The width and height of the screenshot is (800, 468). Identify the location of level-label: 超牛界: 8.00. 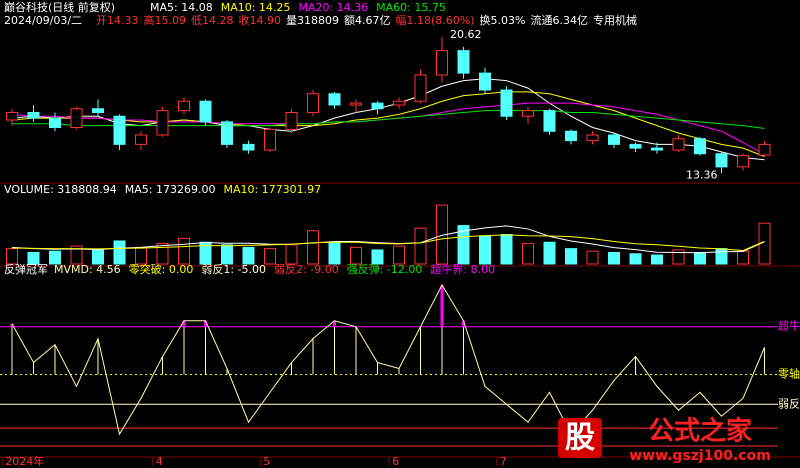
(462, 269).